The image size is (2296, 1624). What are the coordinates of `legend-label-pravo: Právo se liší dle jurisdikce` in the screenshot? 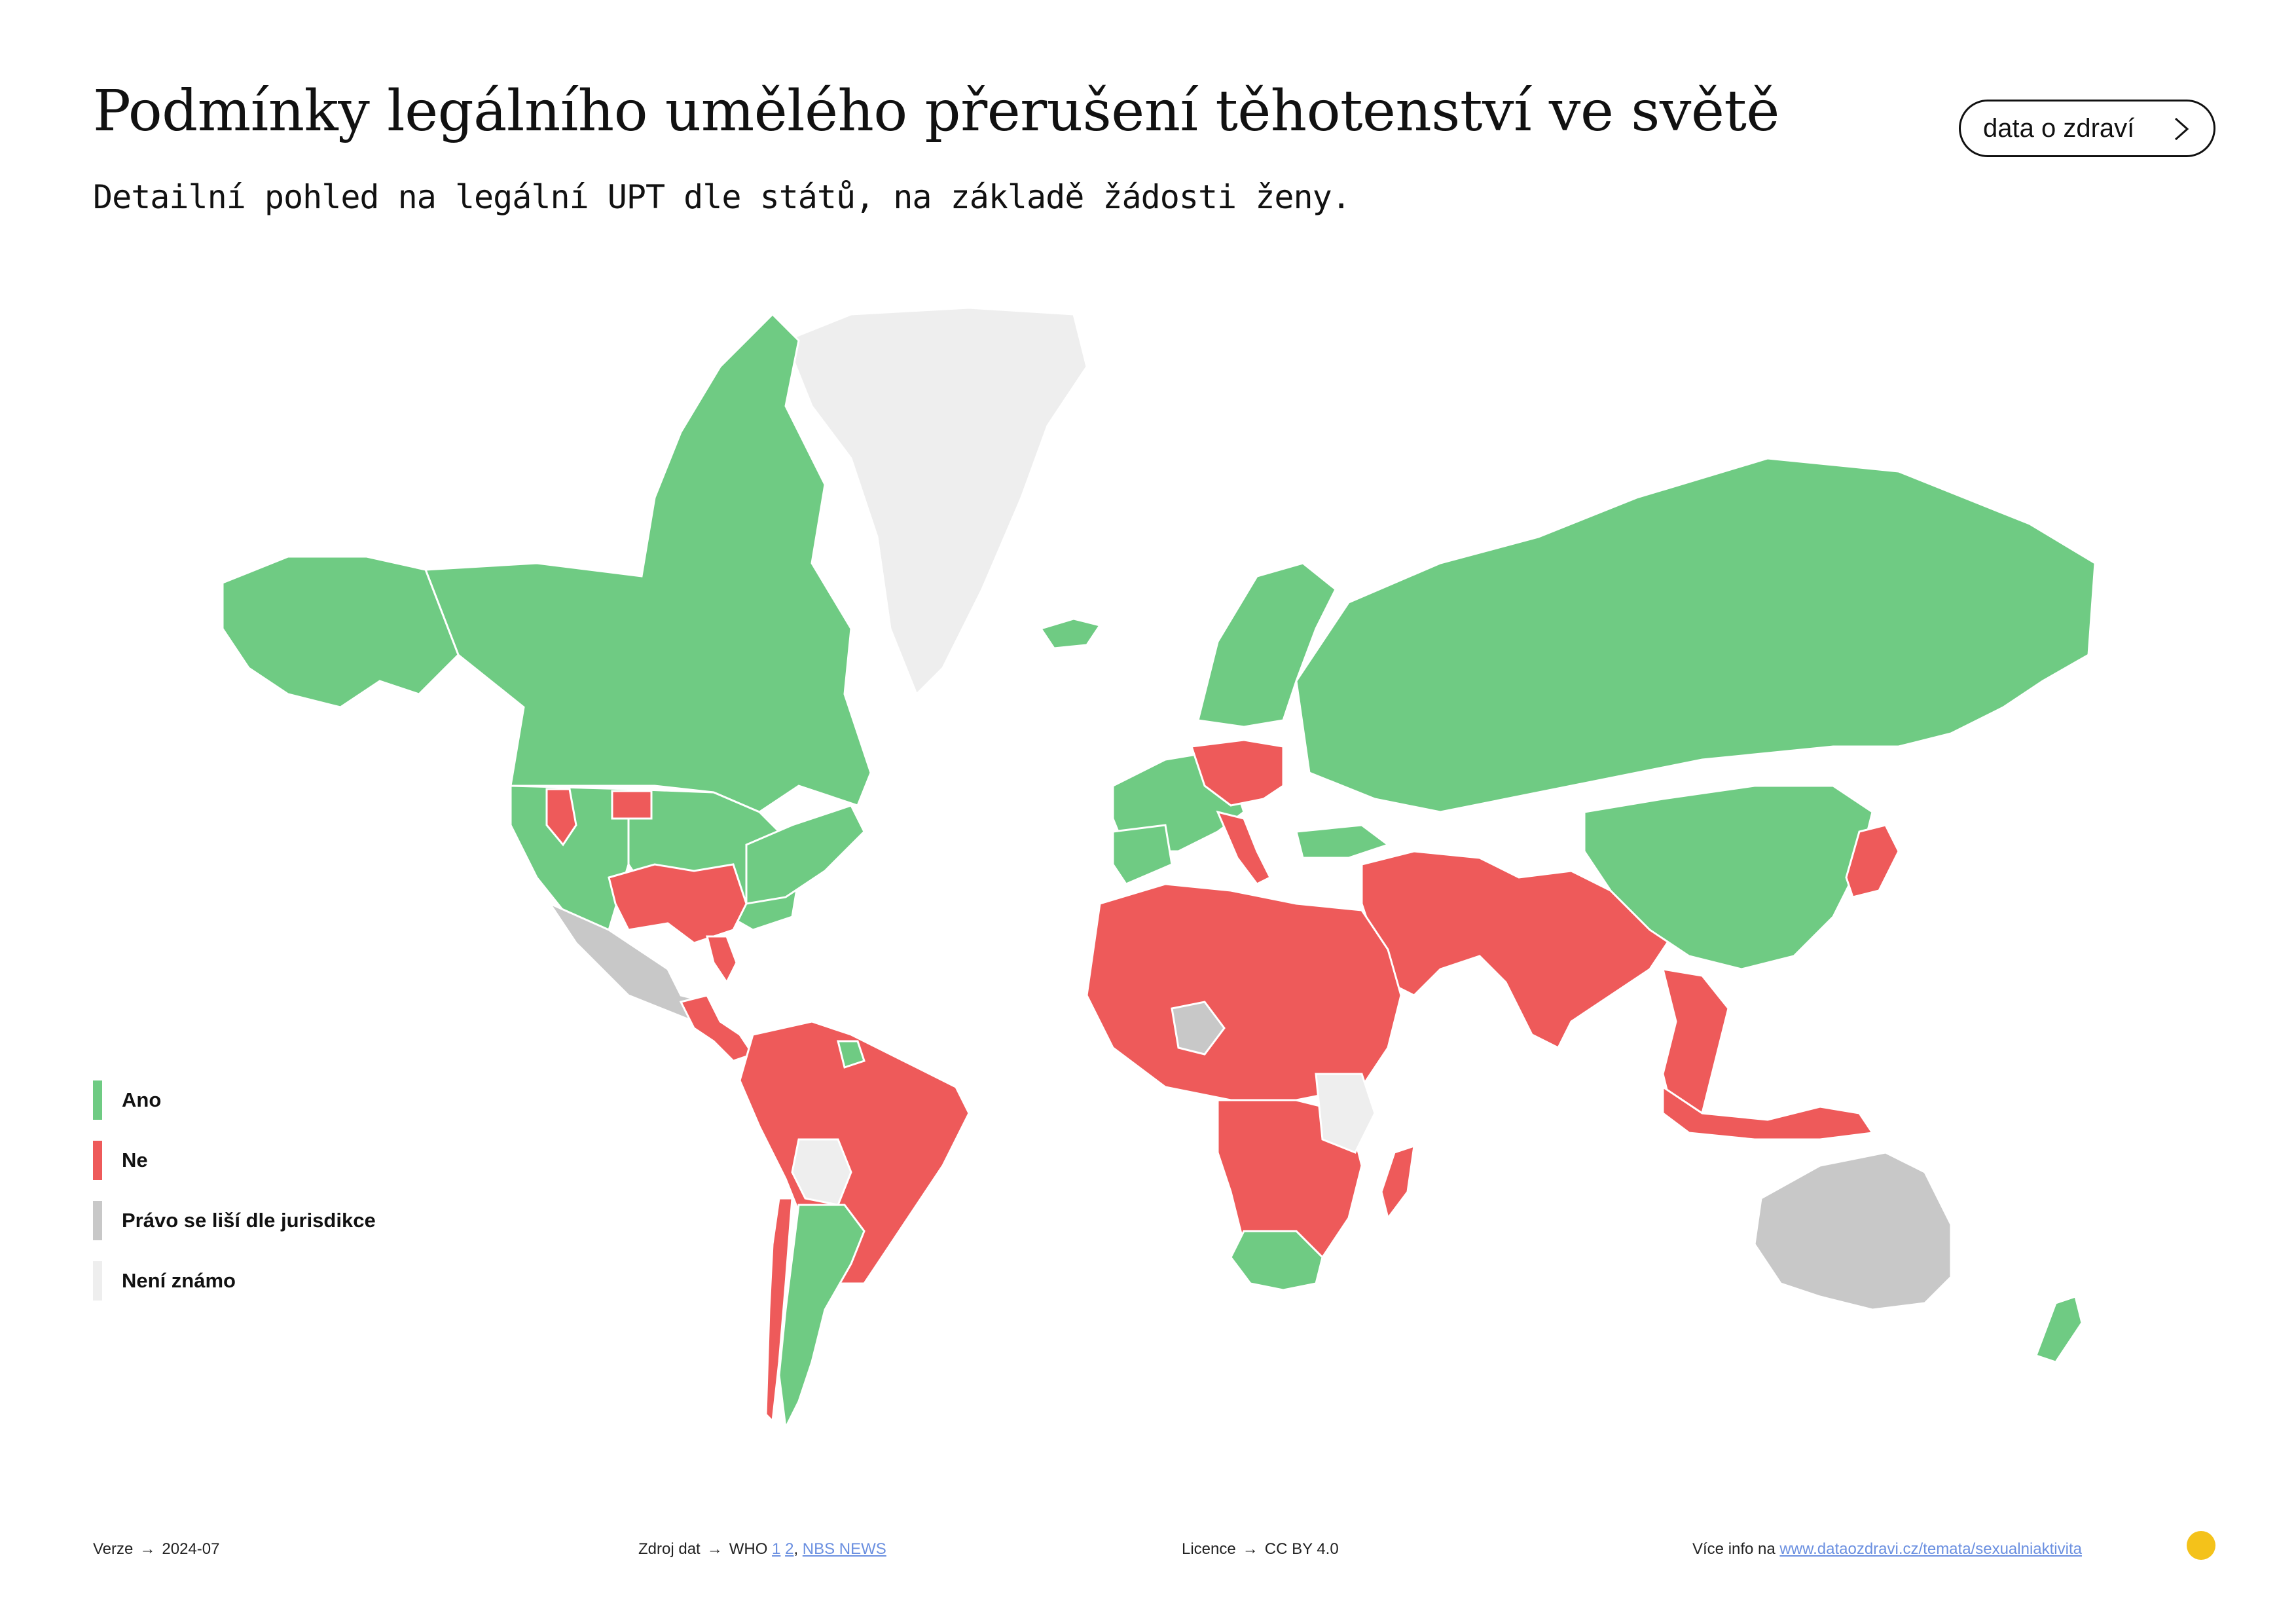 It's located at (249, 1220).